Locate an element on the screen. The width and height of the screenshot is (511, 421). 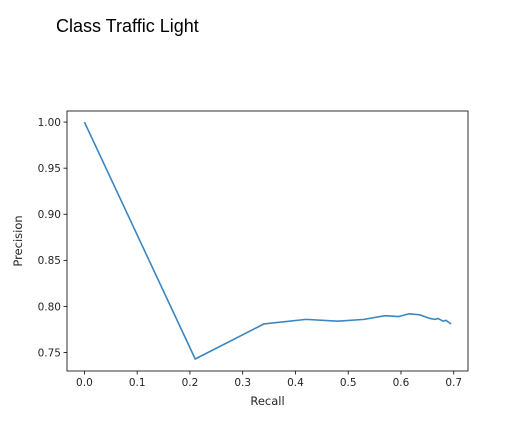
x-tick-label: 0.4 is located at coordinates (295, 383).